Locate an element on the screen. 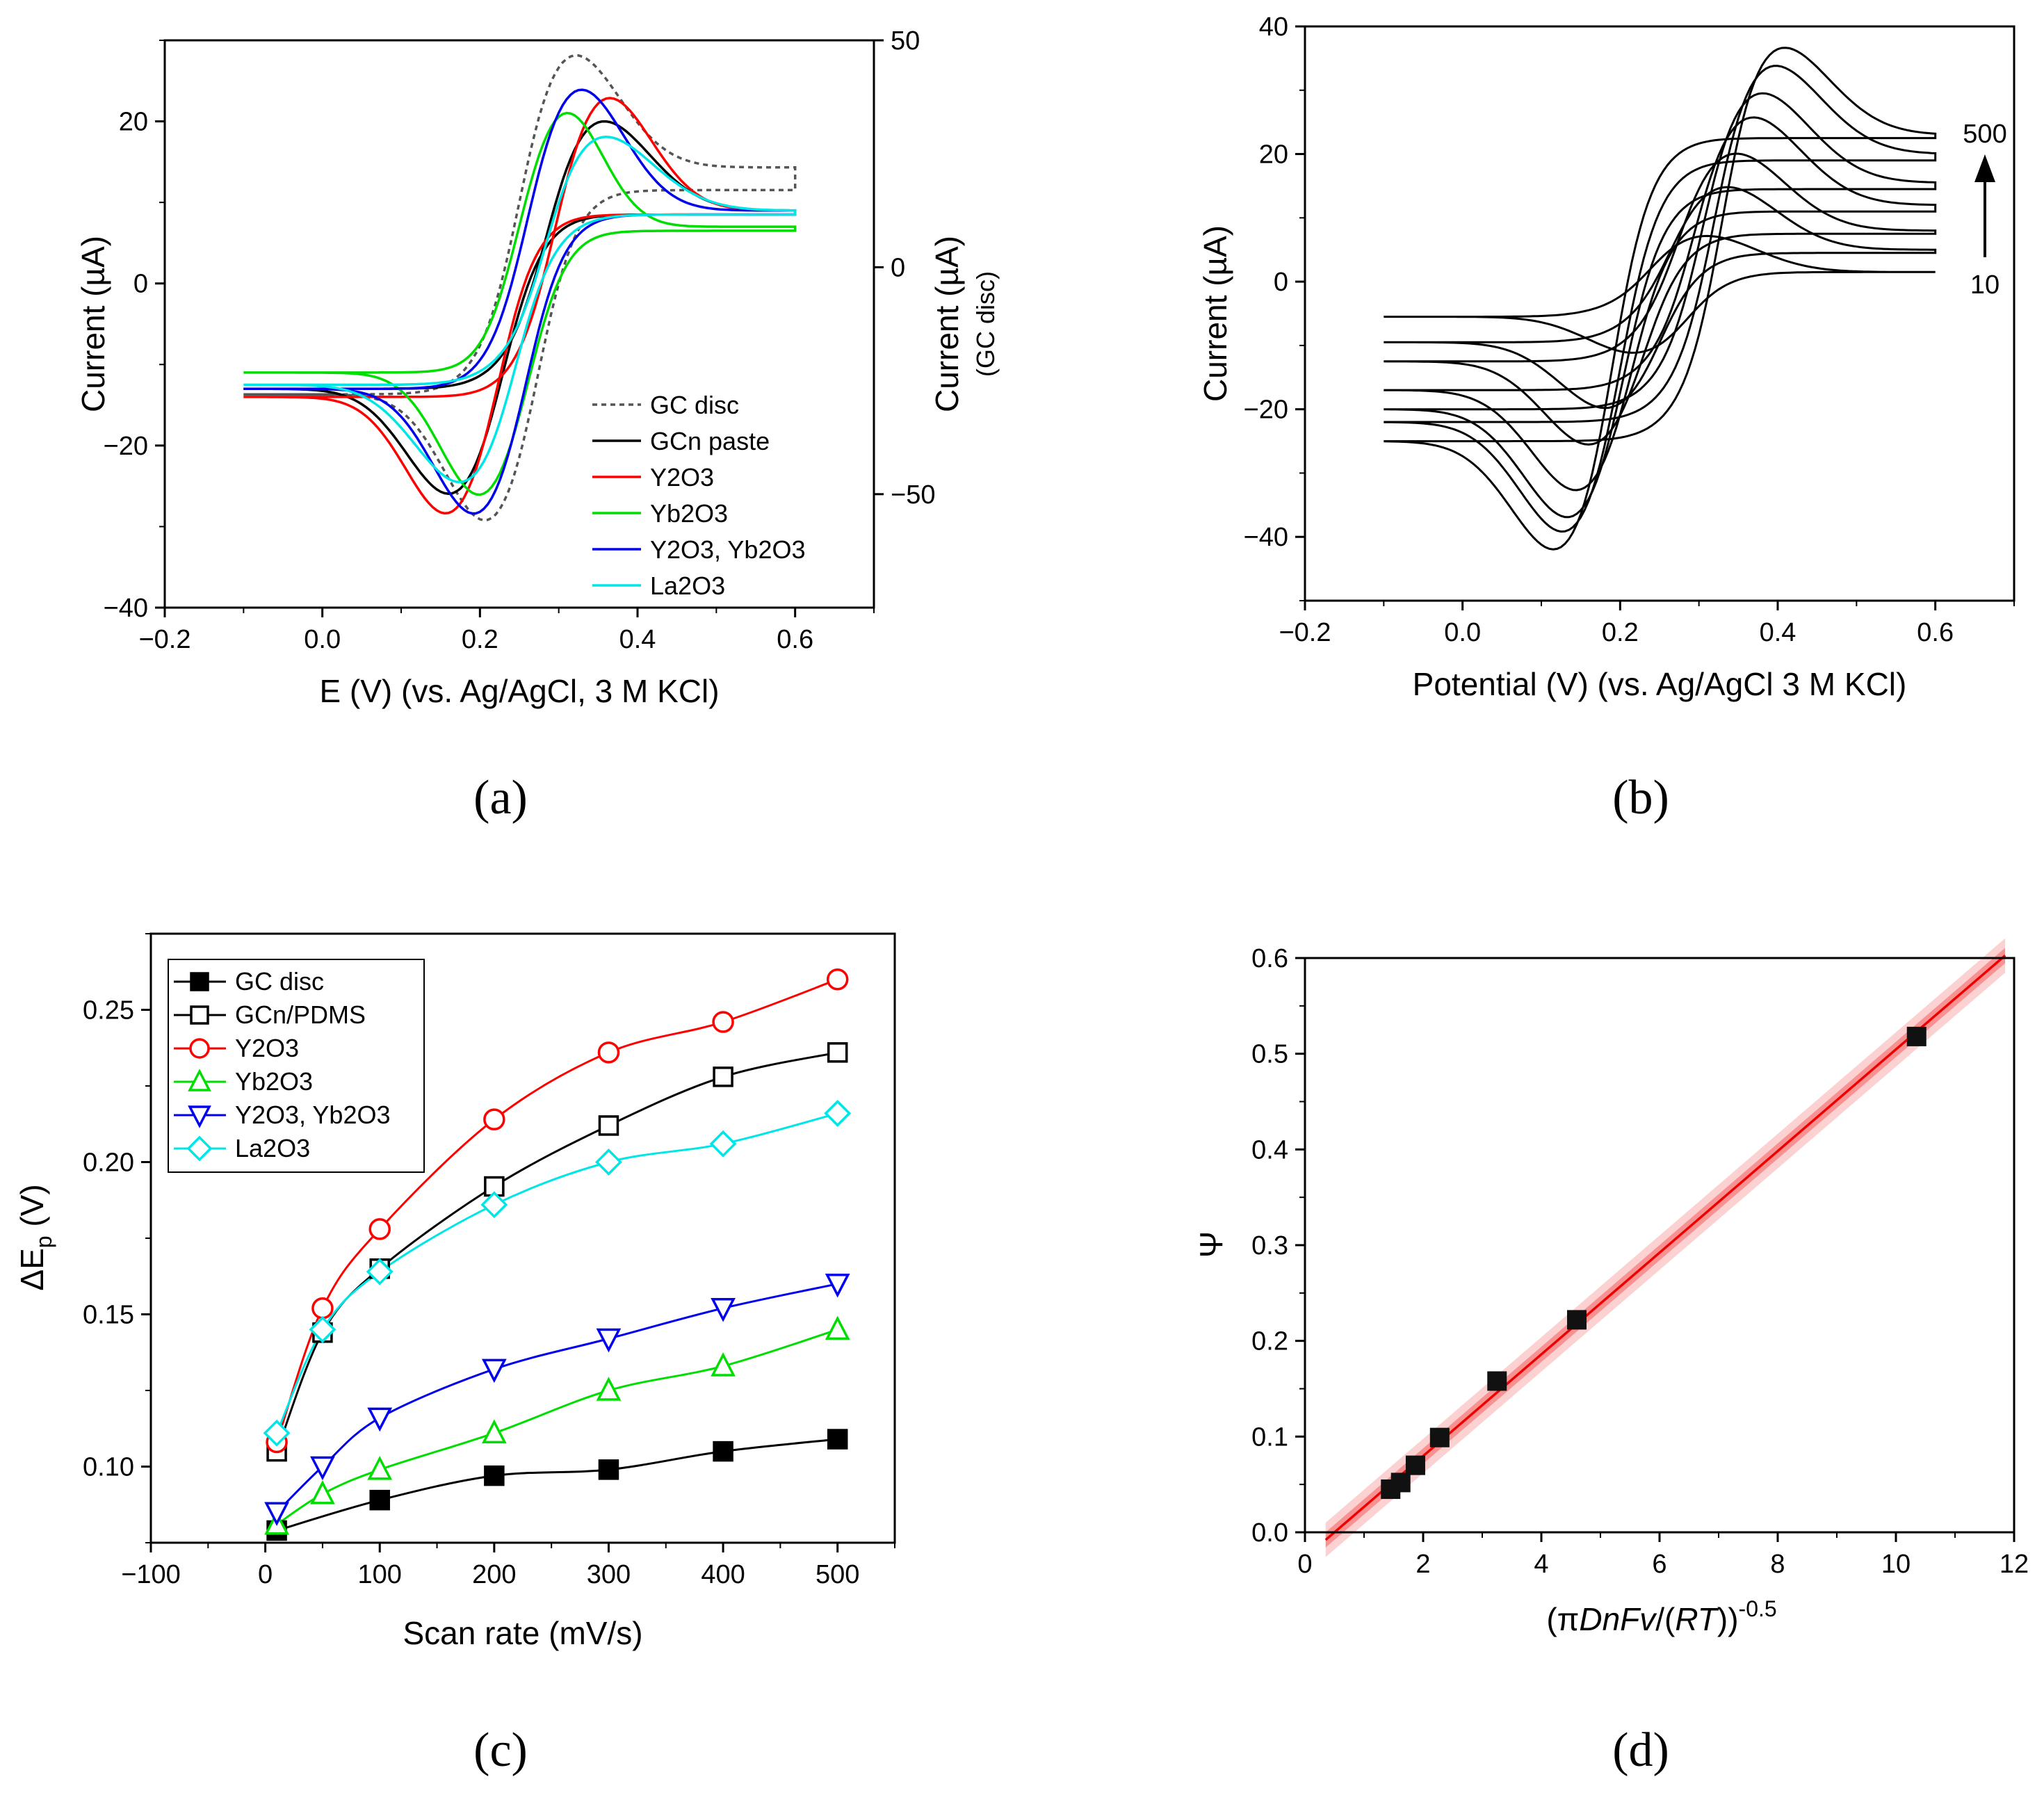 This screenshot has width=2044, height=1793. panel-a-y-ticks: −40 −20 0 20 is located at coordinates (134, 331).